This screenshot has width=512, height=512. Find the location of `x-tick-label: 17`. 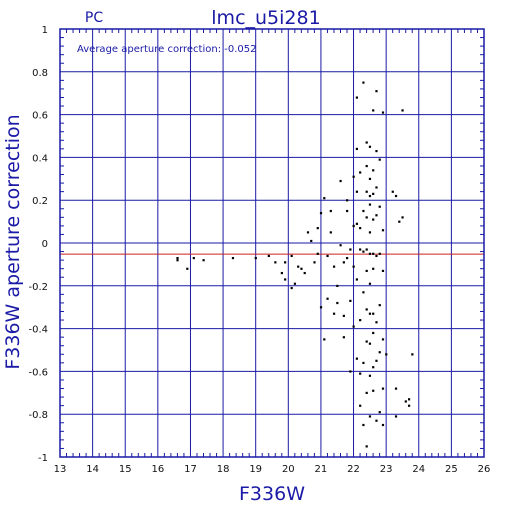

x-tick-label: 17 is located at coordinates (190, 469).